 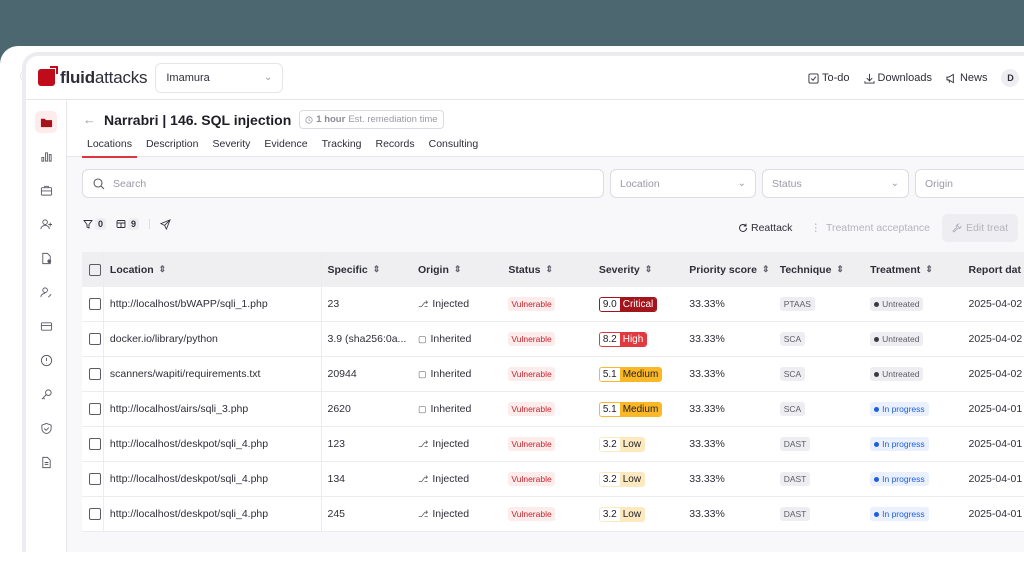 What do you see at coordinates (213, 269) in the screenshot?
I see `column-header-location: Location ⇕` at bounding box center [213, 269].